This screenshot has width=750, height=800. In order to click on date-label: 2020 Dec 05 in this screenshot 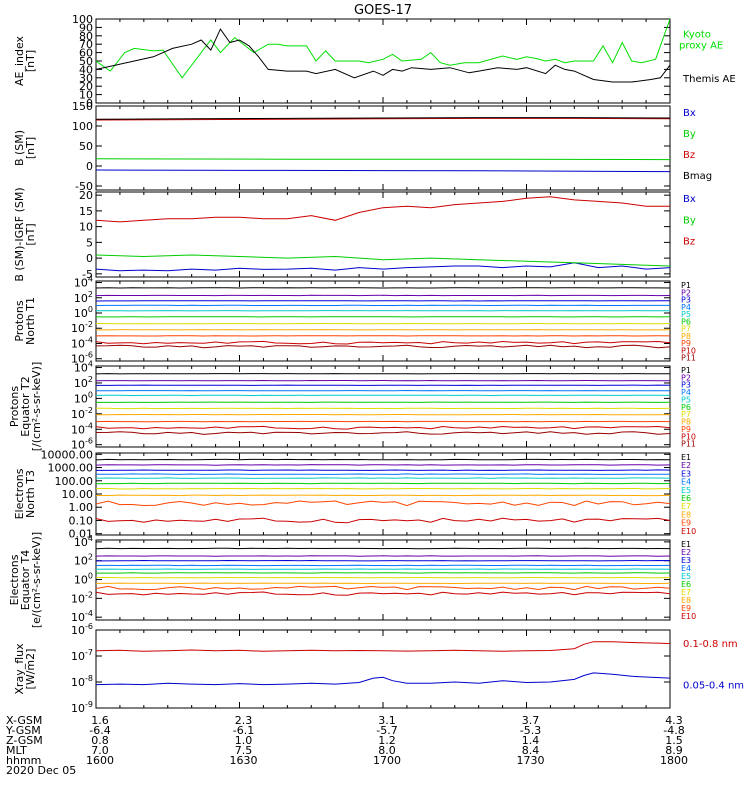, I will do `click(41, 770)`.